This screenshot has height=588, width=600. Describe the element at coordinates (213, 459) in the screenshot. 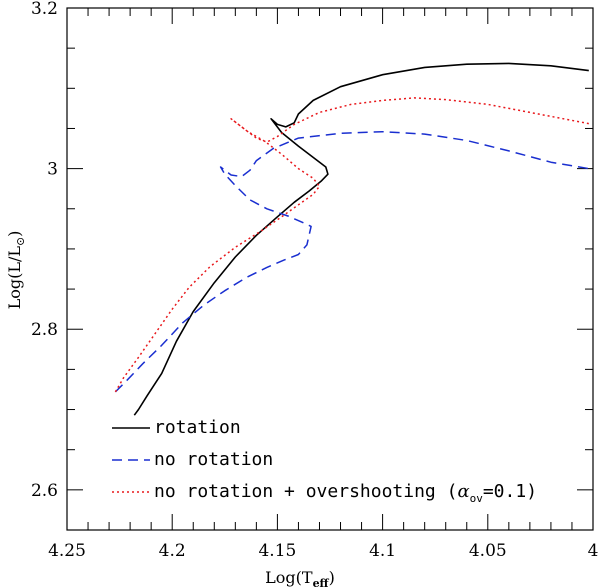

I see `legend-label-no-rotation: no rotation` at that location.